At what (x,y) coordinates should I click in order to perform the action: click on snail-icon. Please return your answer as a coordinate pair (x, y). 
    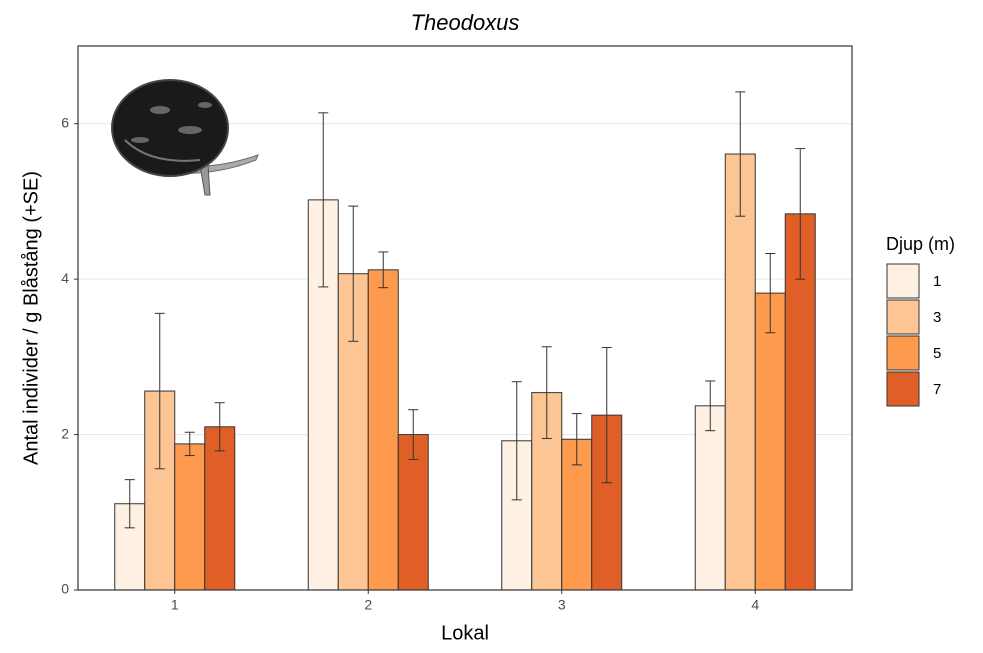
    Looking at the image, I should click on (185, 137).